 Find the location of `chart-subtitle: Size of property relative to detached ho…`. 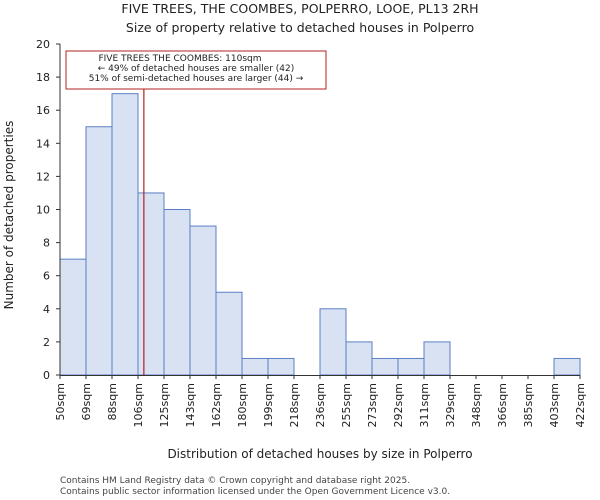

chart-subtitle: Size of property relative to detached ho… is located at coordinates (300, 27).